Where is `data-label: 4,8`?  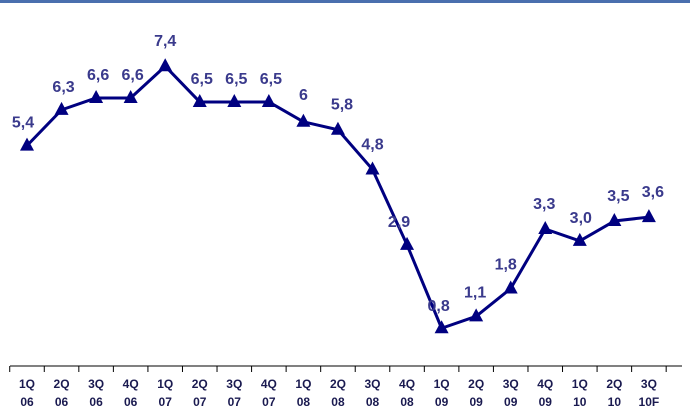 data-label: 4,8 is located at coordinates (372, 144).